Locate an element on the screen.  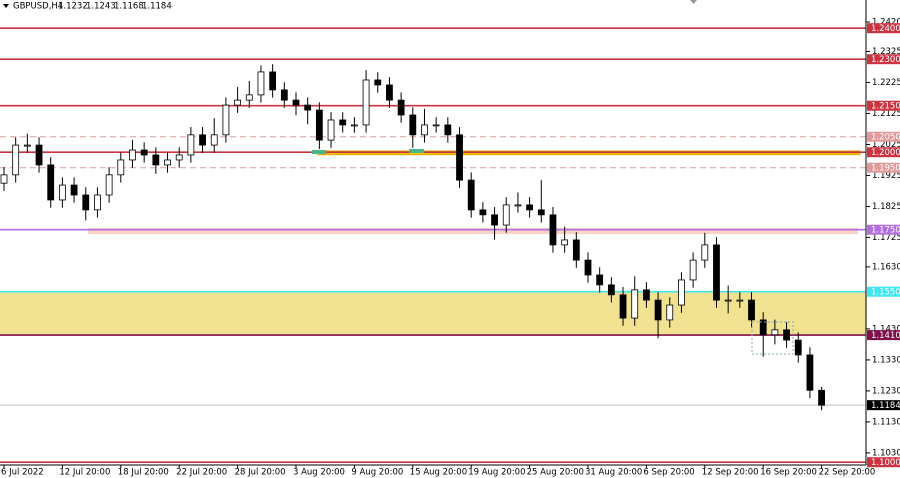
level-label: 1.1000 is located at coordinates (885, 463).